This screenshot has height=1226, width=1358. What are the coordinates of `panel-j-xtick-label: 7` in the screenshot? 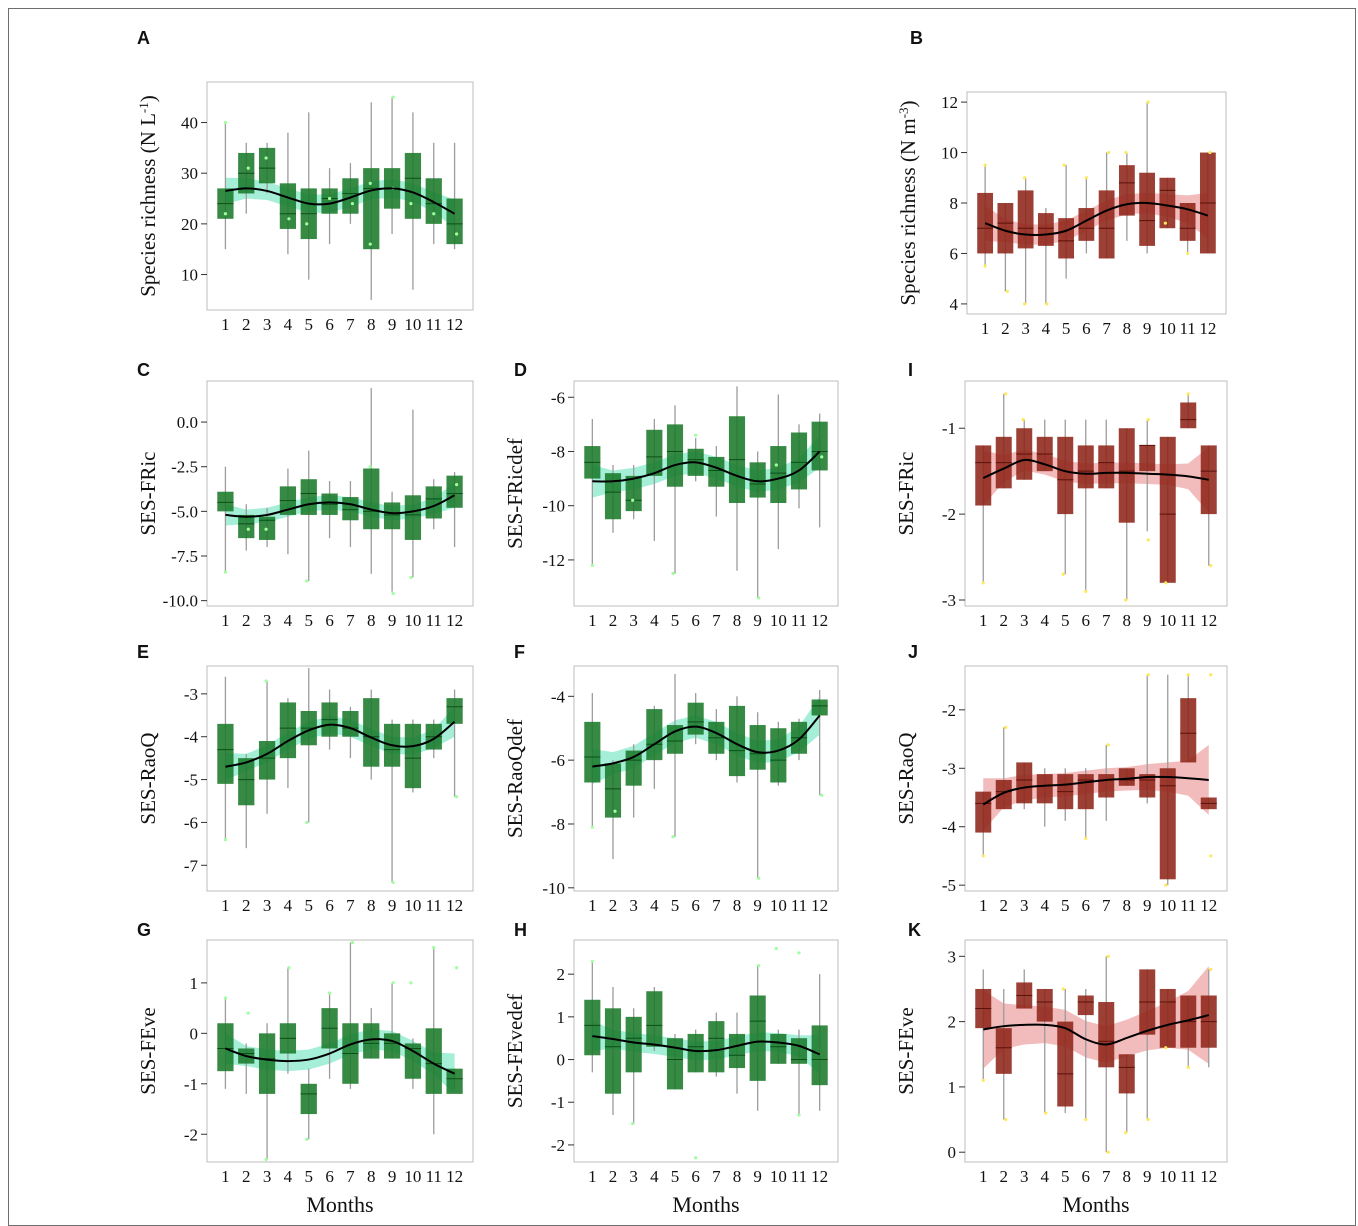 It's located at (1106, 905).